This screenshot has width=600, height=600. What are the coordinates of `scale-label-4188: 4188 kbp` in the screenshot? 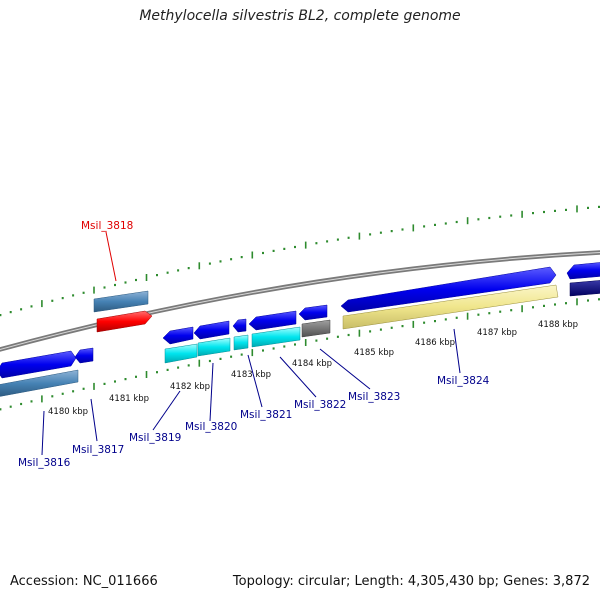 It's located at (558, 325).